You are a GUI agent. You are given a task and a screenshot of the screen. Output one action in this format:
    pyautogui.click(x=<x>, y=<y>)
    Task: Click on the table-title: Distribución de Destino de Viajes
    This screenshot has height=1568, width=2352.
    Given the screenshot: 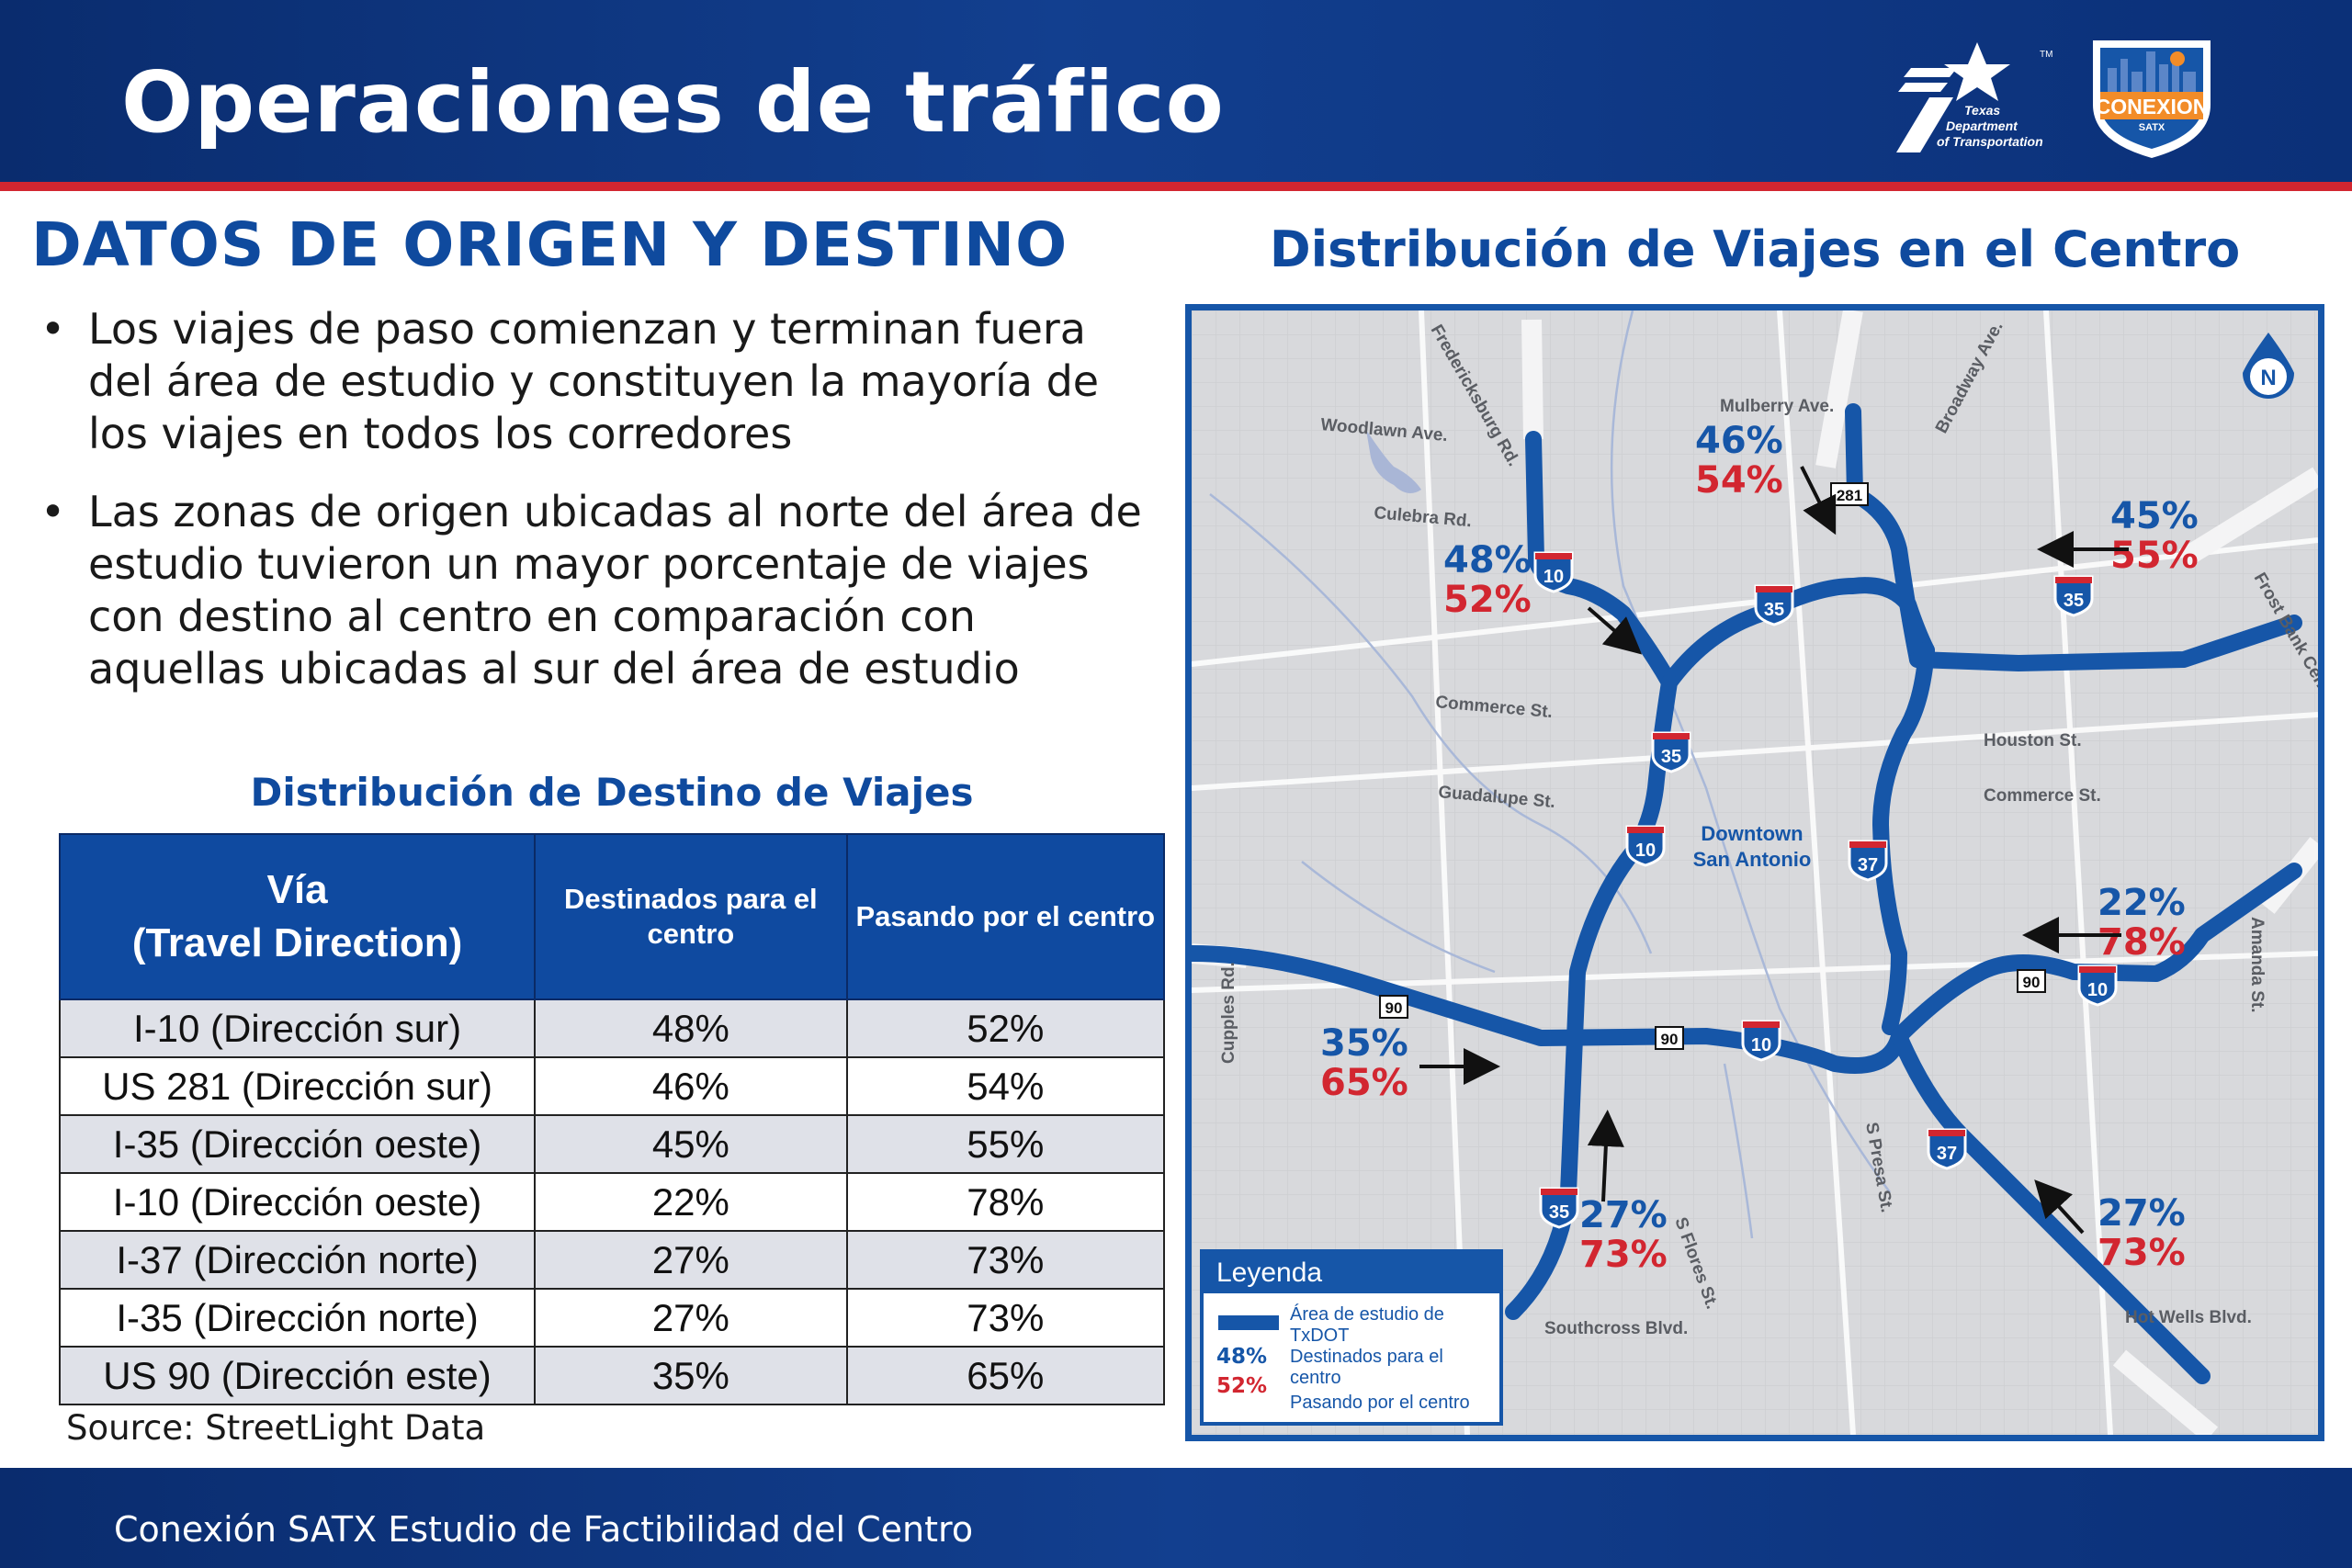 What is the action you would take?
    pyautogui.click(x=612, y=793)
    